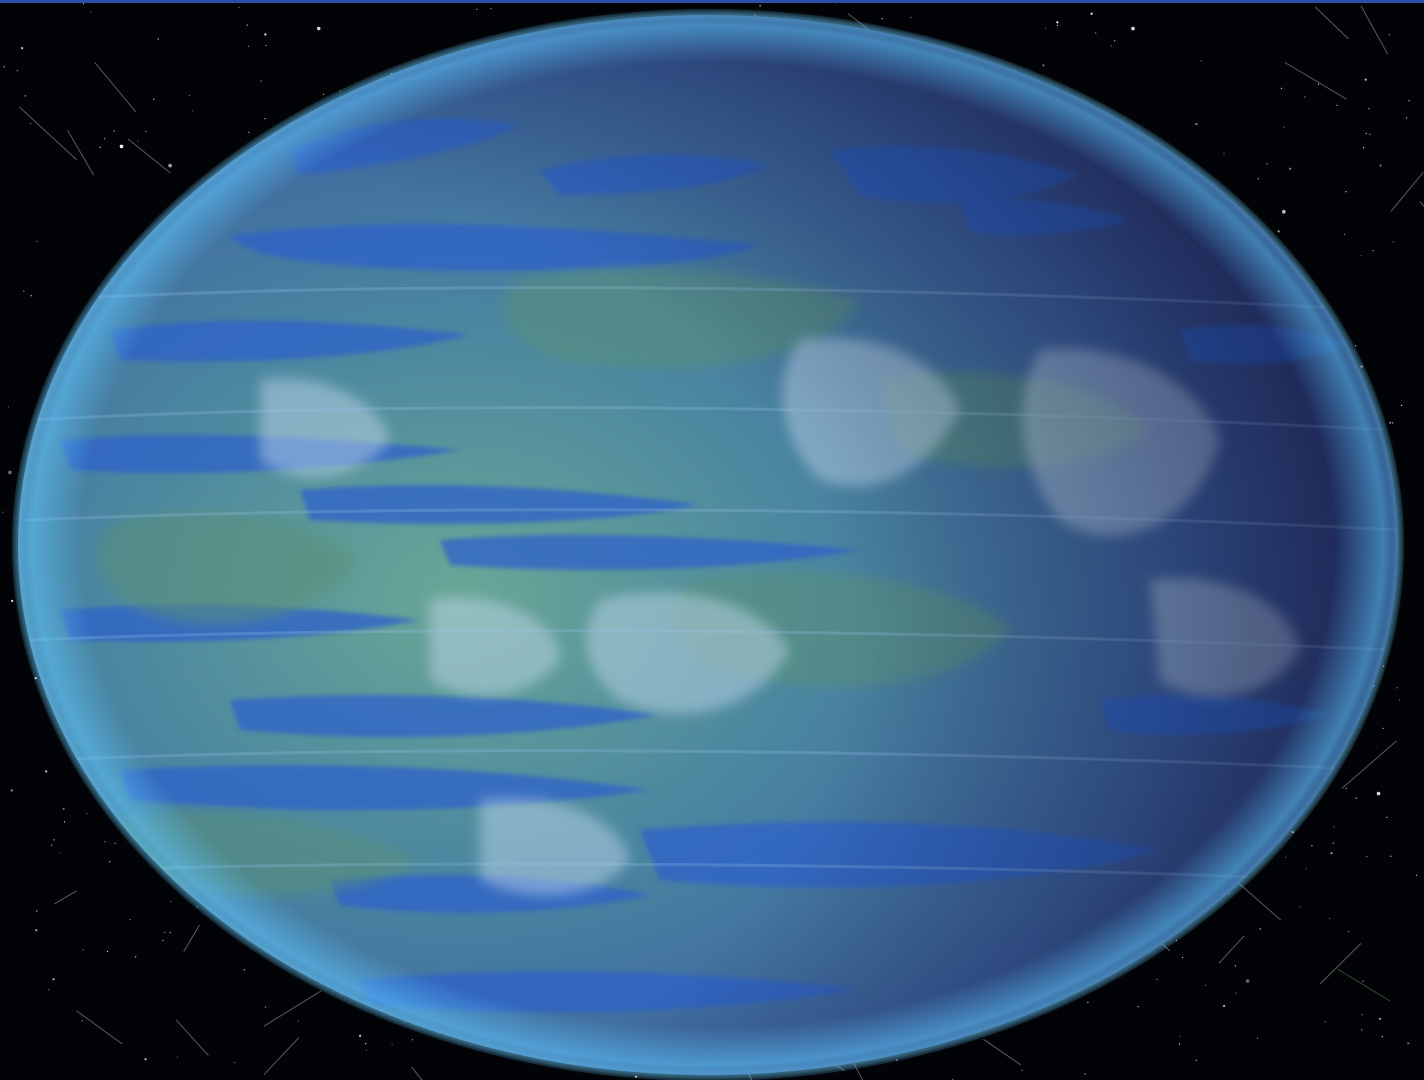 The width and height of the screenshot is (1424, 1080). I want to click on top-edge-strip, so click(712, 1).